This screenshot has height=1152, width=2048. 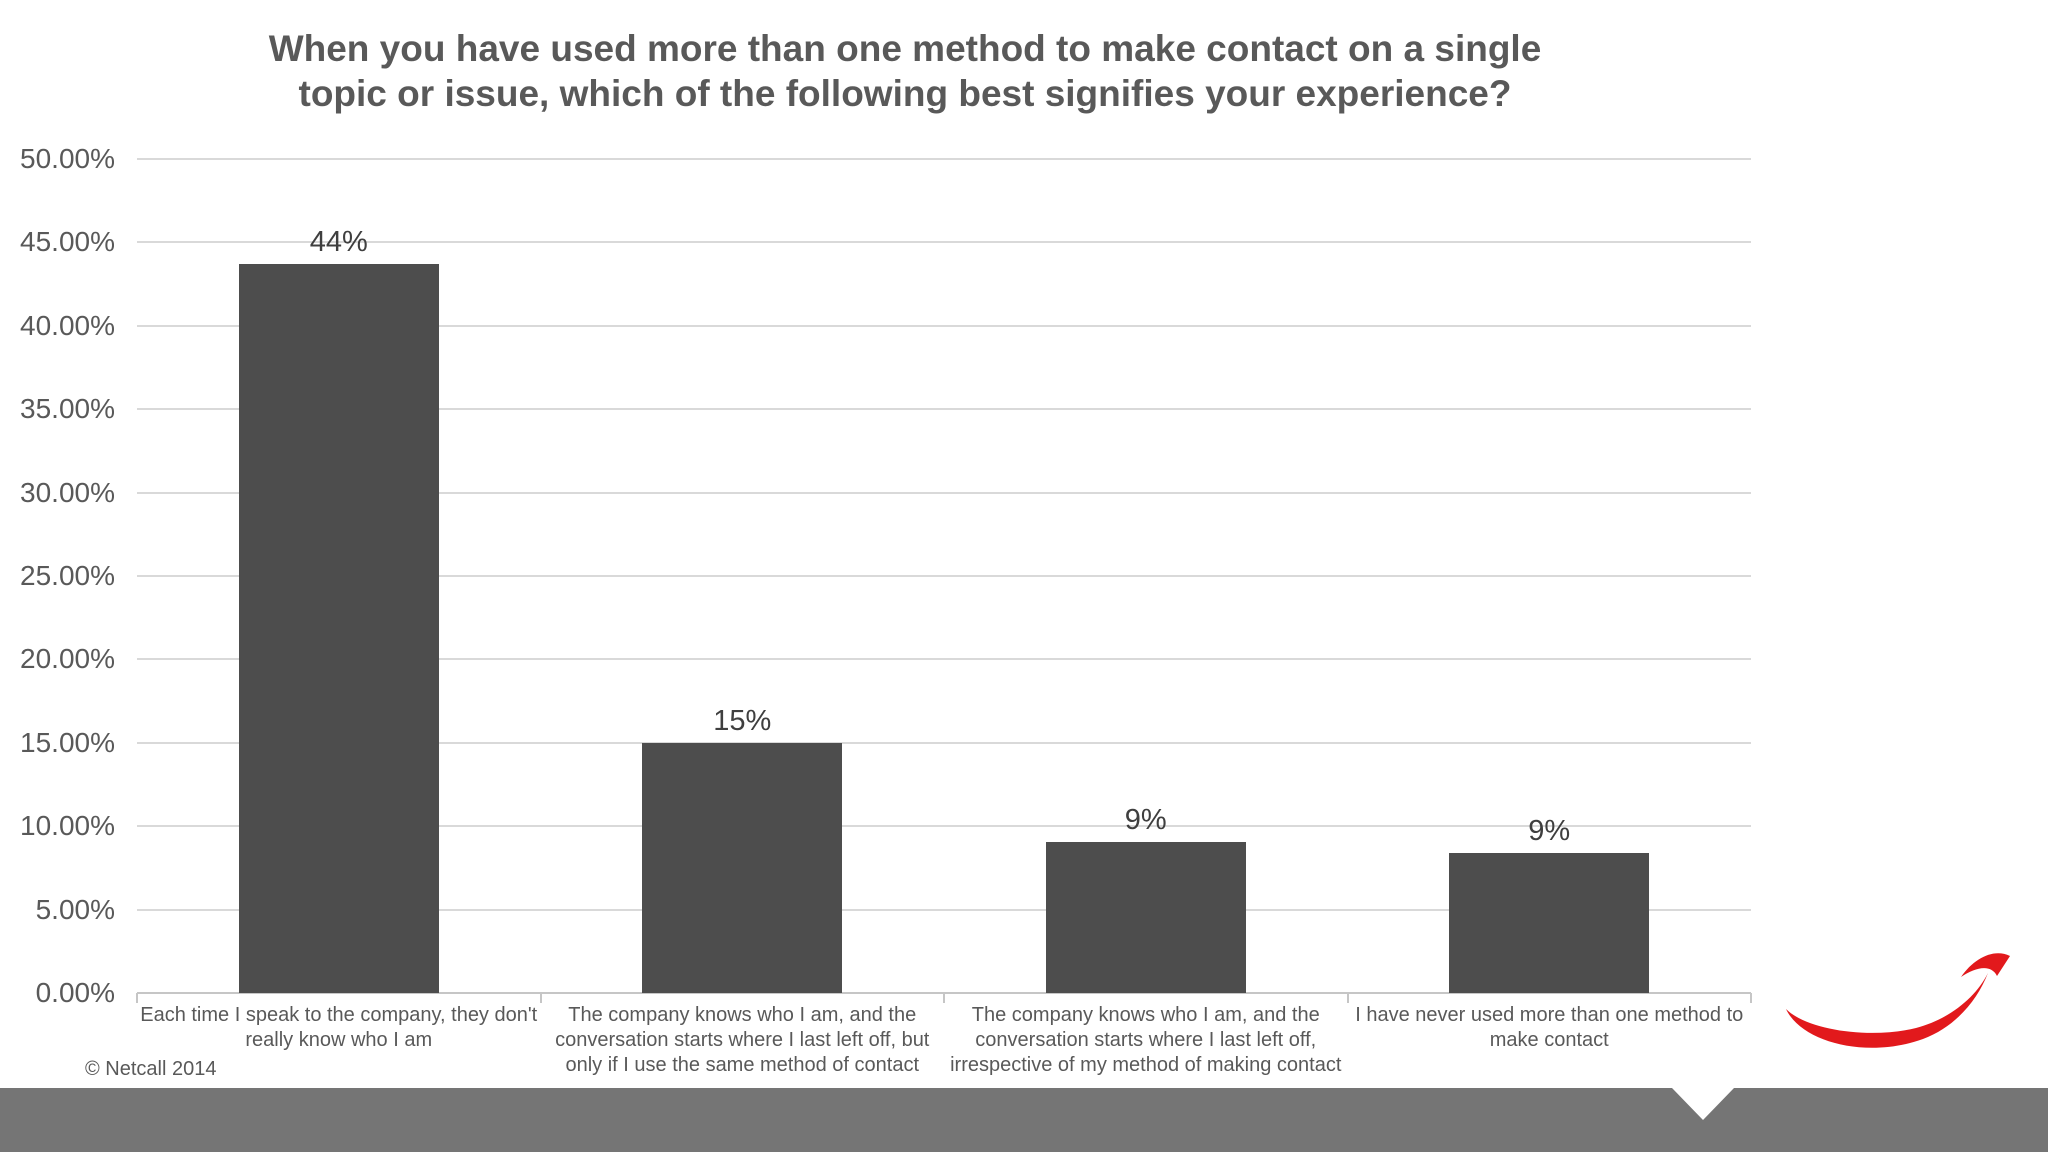 I want to click on y-axis-label: 10.00%, so click(x=67, y=826).